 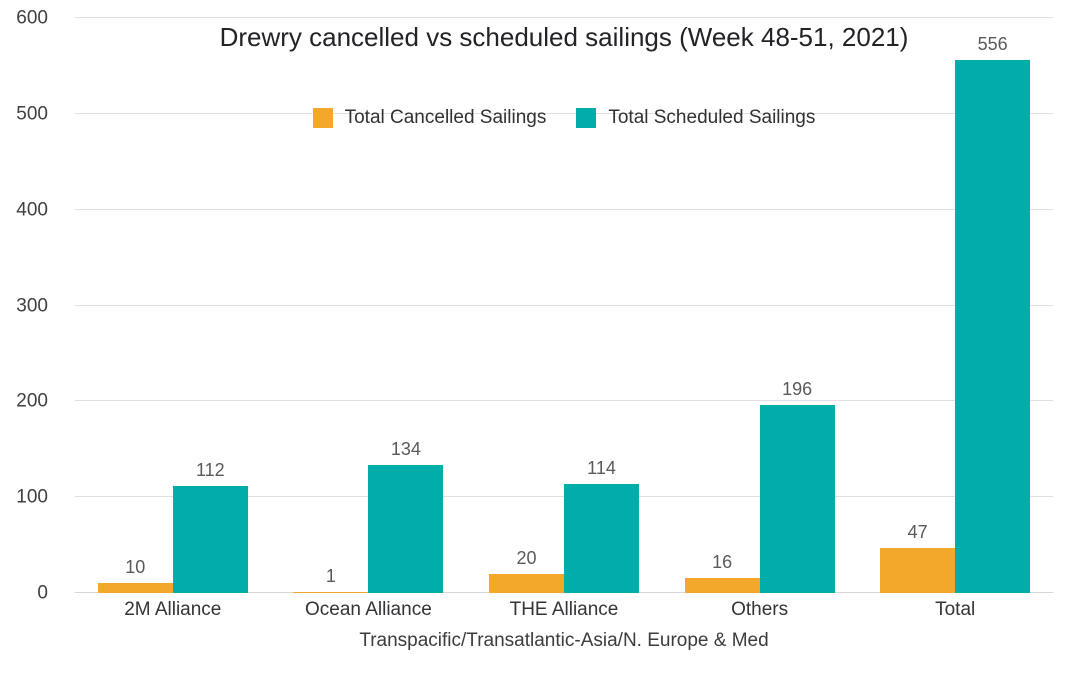 I want to click on y-axis-tick-label: 400, so click(x=32, y=210).